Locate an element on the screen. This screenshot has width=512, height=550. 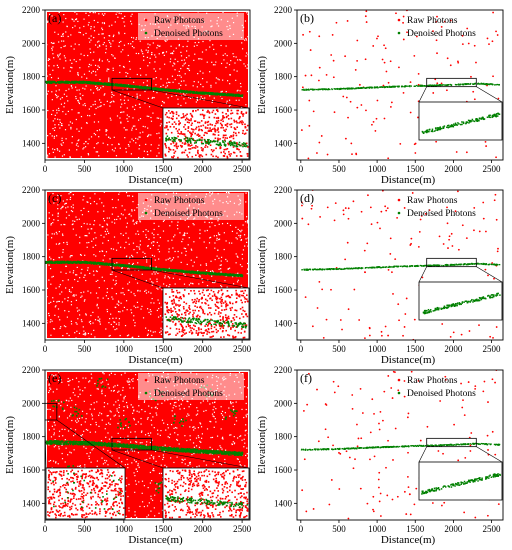
zoom-source-box is located at coordinates (451, 82).